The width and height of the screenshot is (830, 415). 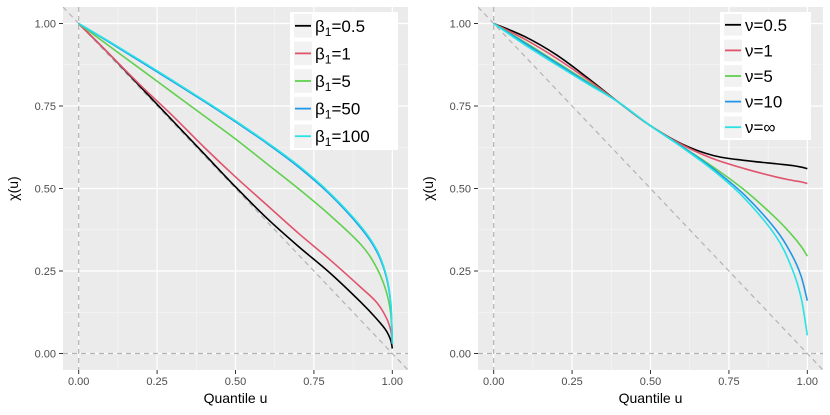 I want to click on legend-entry-2: β1=1, so click(x=322, y=53).